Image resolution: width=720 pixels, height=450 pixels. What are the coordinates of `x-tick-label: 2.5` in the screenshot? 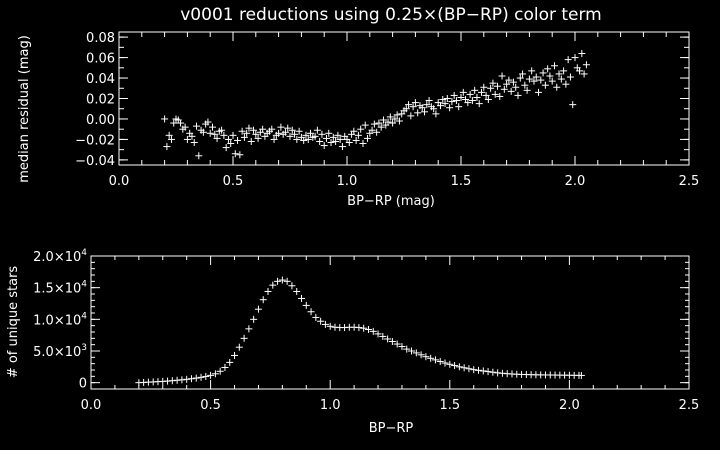 It's located at (689, 181).